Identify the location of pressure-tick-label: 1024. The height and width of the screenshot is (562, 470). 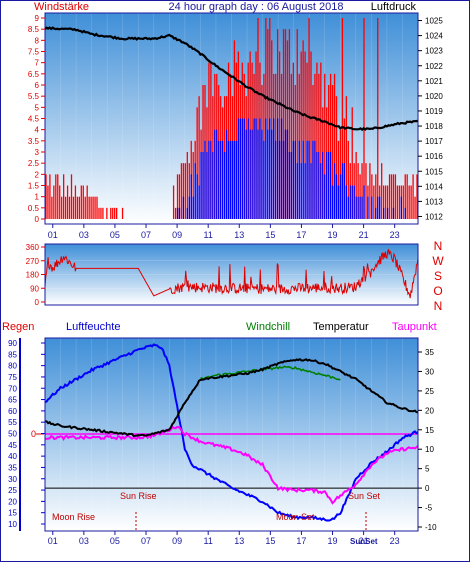
(434, 36).